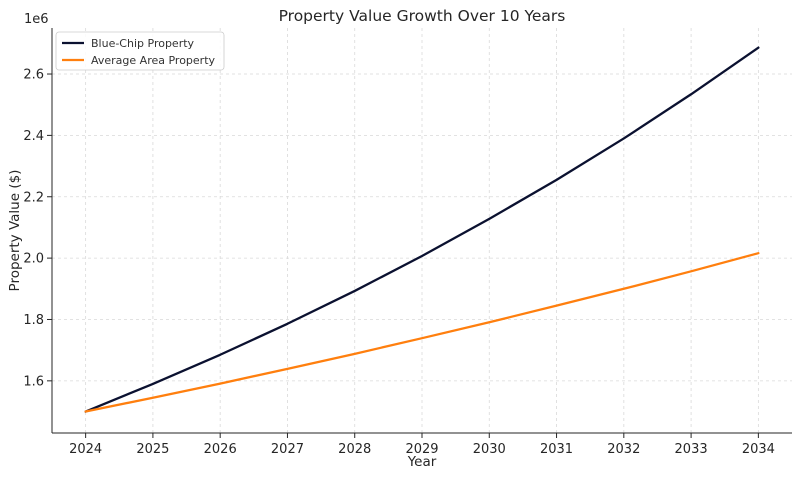 Image resolution: width=800 pixels, height=477 pixels. Describe the element at coordinates (623, 449) in the screenshot. I see `x-tick-label: 2032` at that location.